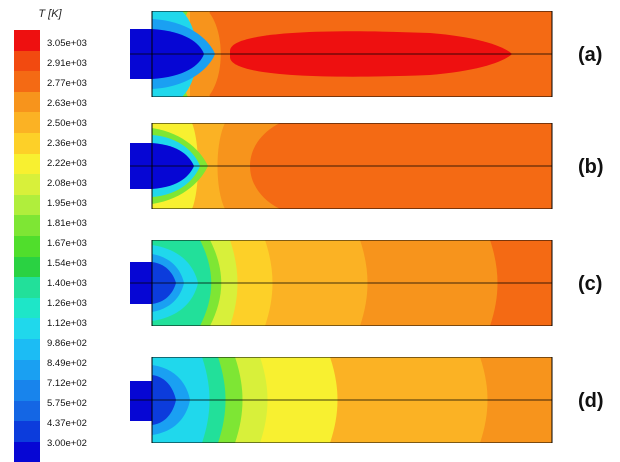  I want to click on contour-panel-a, so click(341, 54).